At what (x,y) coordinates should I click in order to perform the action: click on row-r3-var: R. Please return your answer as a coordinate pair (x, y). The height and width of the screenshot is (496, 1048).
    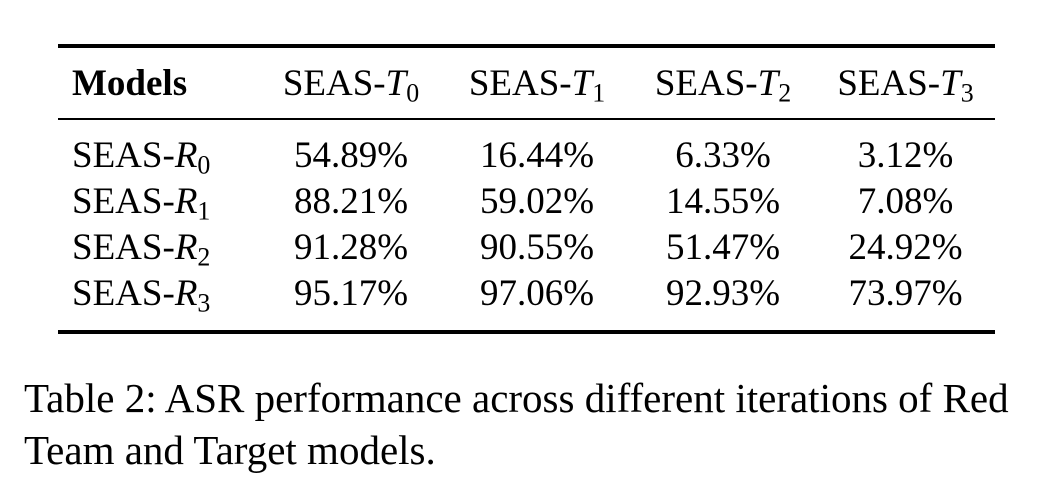
    Looking at the image, I should click on (186, 293).